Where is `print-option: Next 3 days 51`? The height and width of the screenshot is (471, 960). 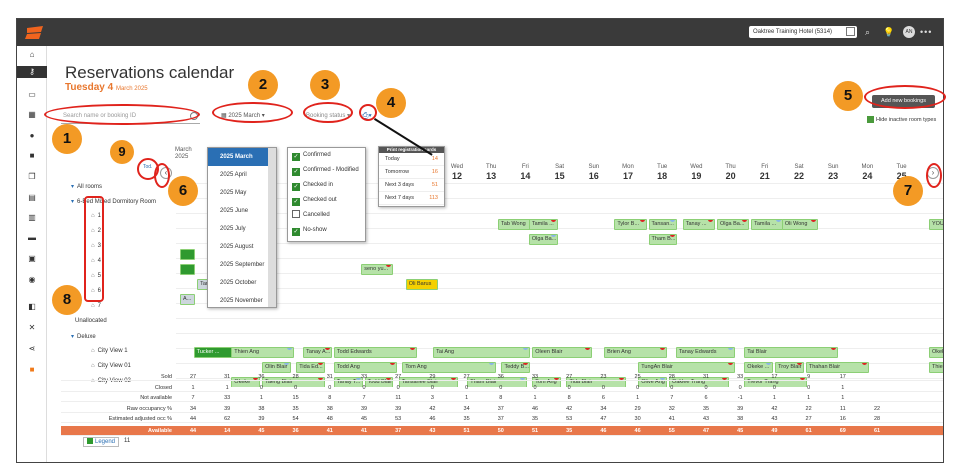
print-option: Next 3 days 51 is located at coordinates (411, 185).